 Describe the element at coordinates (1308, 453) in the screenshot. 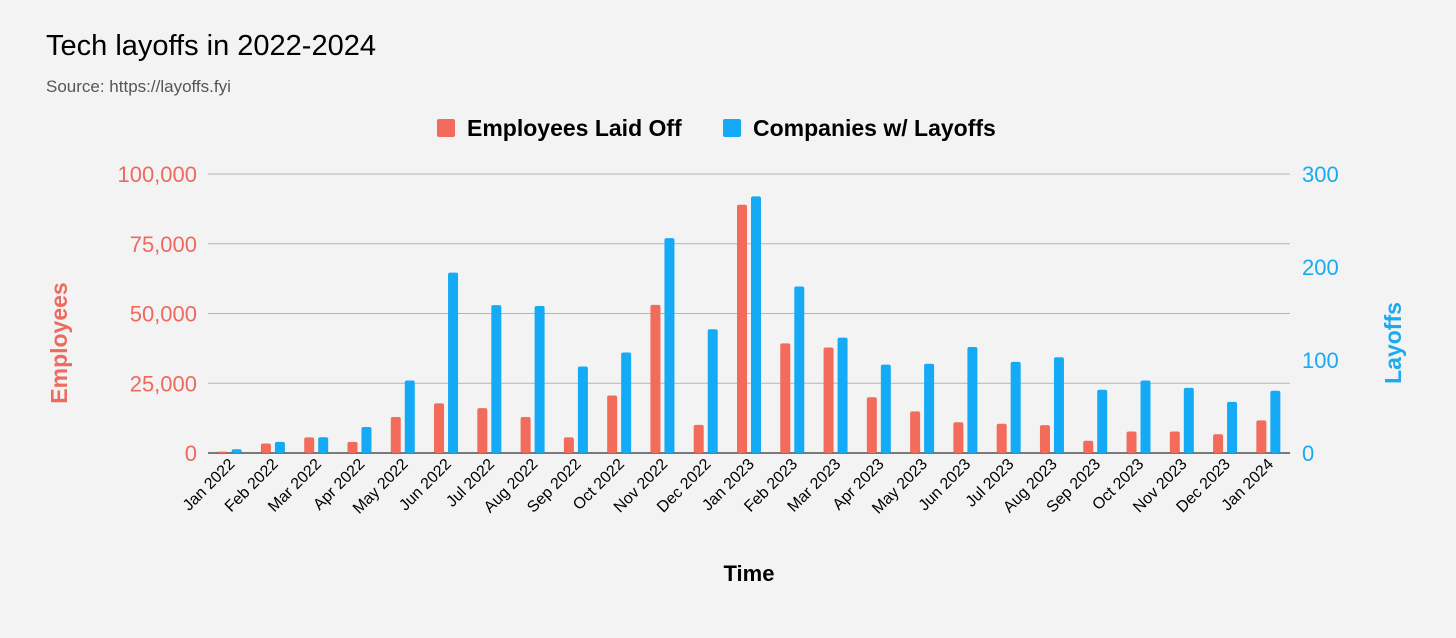

I see `y-right-tick-label: 0` at that location.